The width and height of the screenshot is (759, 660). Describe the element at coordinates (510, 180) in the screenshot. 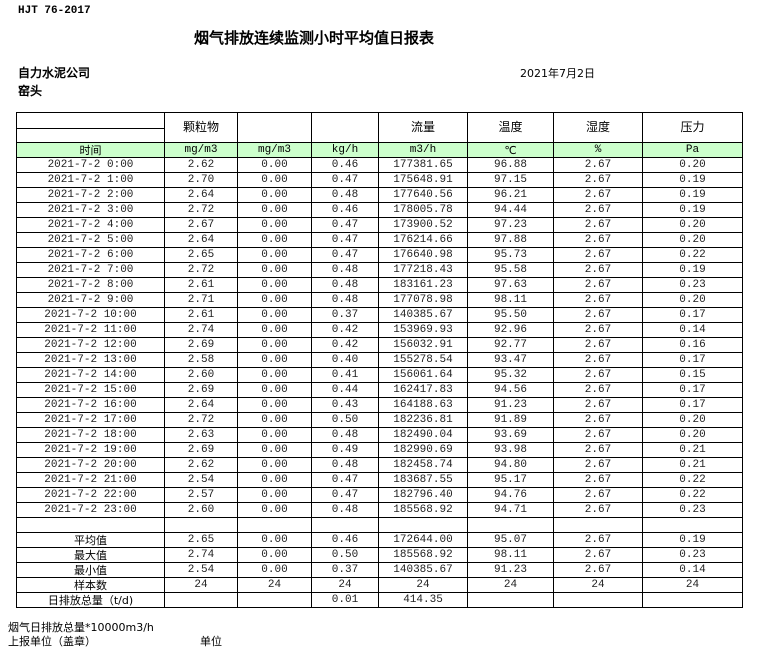

I see `table-cell: 97.15` at that location.